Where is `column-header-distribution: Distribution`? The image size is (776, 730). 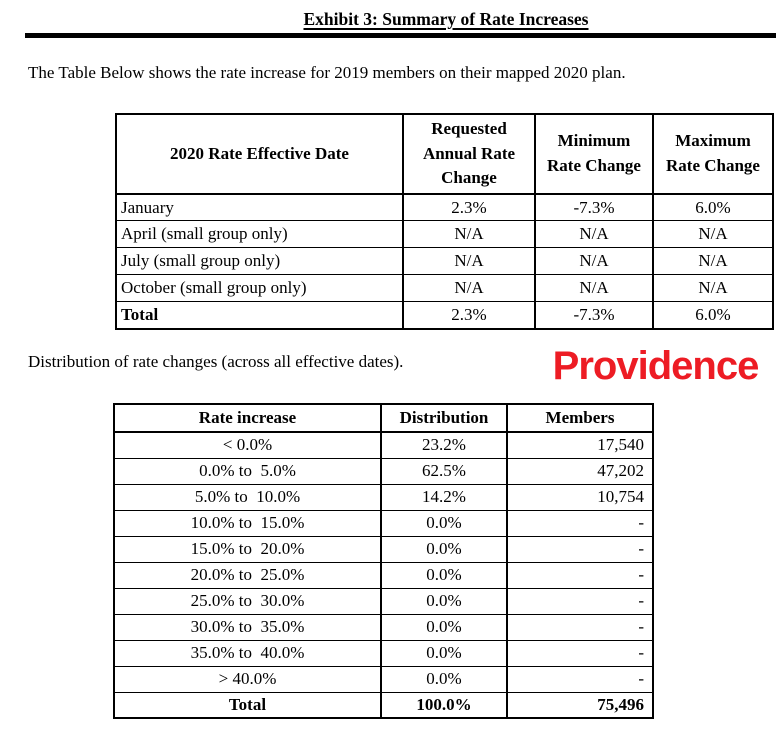
column-header-distribution: Distribution is located at coordinates (444, 418).